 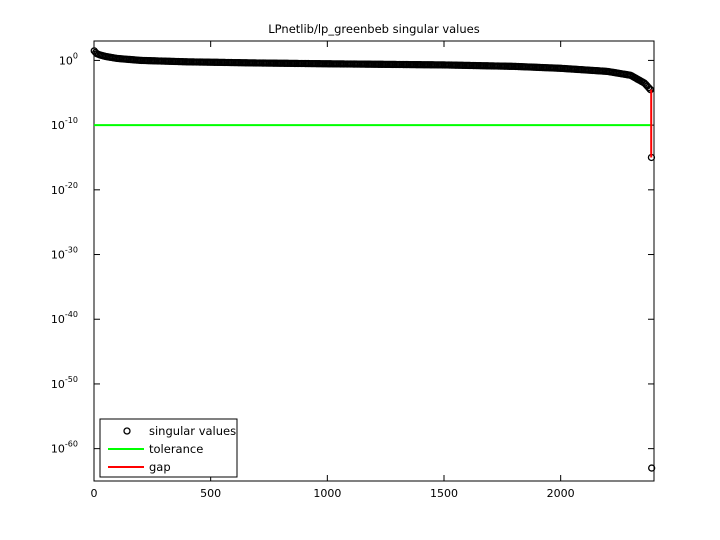 I want to click on y-tick-label: 10-20, so click(x=64, y=189).